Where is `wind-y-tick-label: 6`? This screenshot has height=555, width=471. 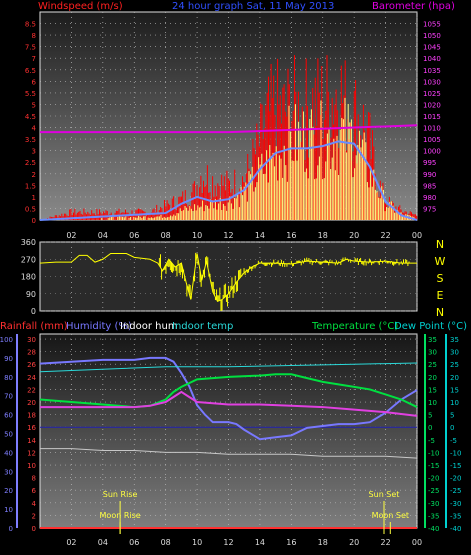
wind-y-tick-label: 6 is located at coordinates (34, 82).